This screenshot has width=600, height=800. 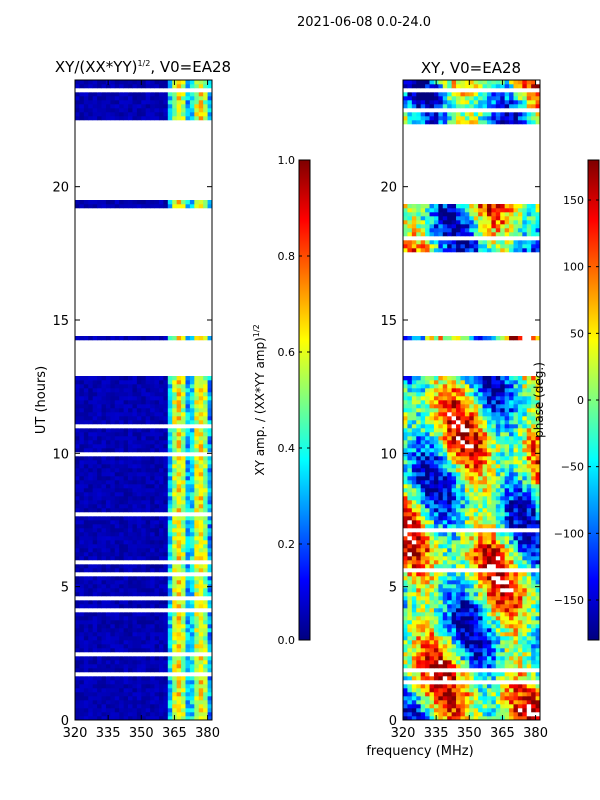 What do you see at coordinates (41, 400) in the screenshot?
I see `amplitude-y-axis-label: UT (hours)` at bounding box center [41, 400].